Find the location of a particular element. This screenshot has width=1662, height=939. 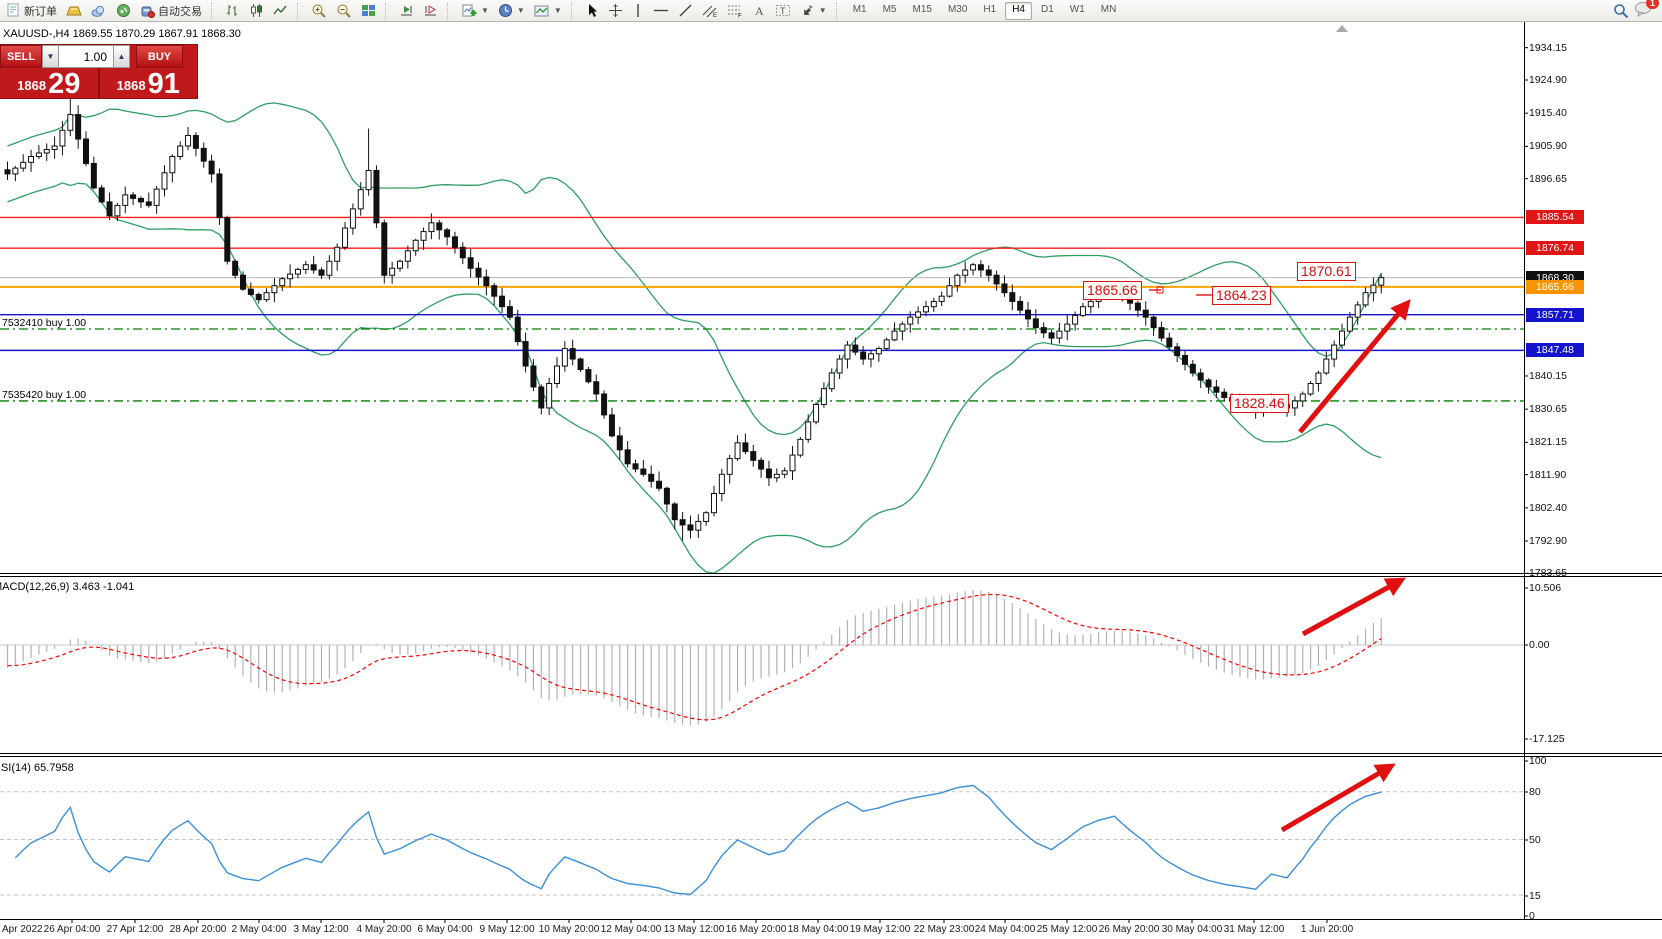

price-annotation-1864.23: 1864.23 is located at coordinates (1241, 295).